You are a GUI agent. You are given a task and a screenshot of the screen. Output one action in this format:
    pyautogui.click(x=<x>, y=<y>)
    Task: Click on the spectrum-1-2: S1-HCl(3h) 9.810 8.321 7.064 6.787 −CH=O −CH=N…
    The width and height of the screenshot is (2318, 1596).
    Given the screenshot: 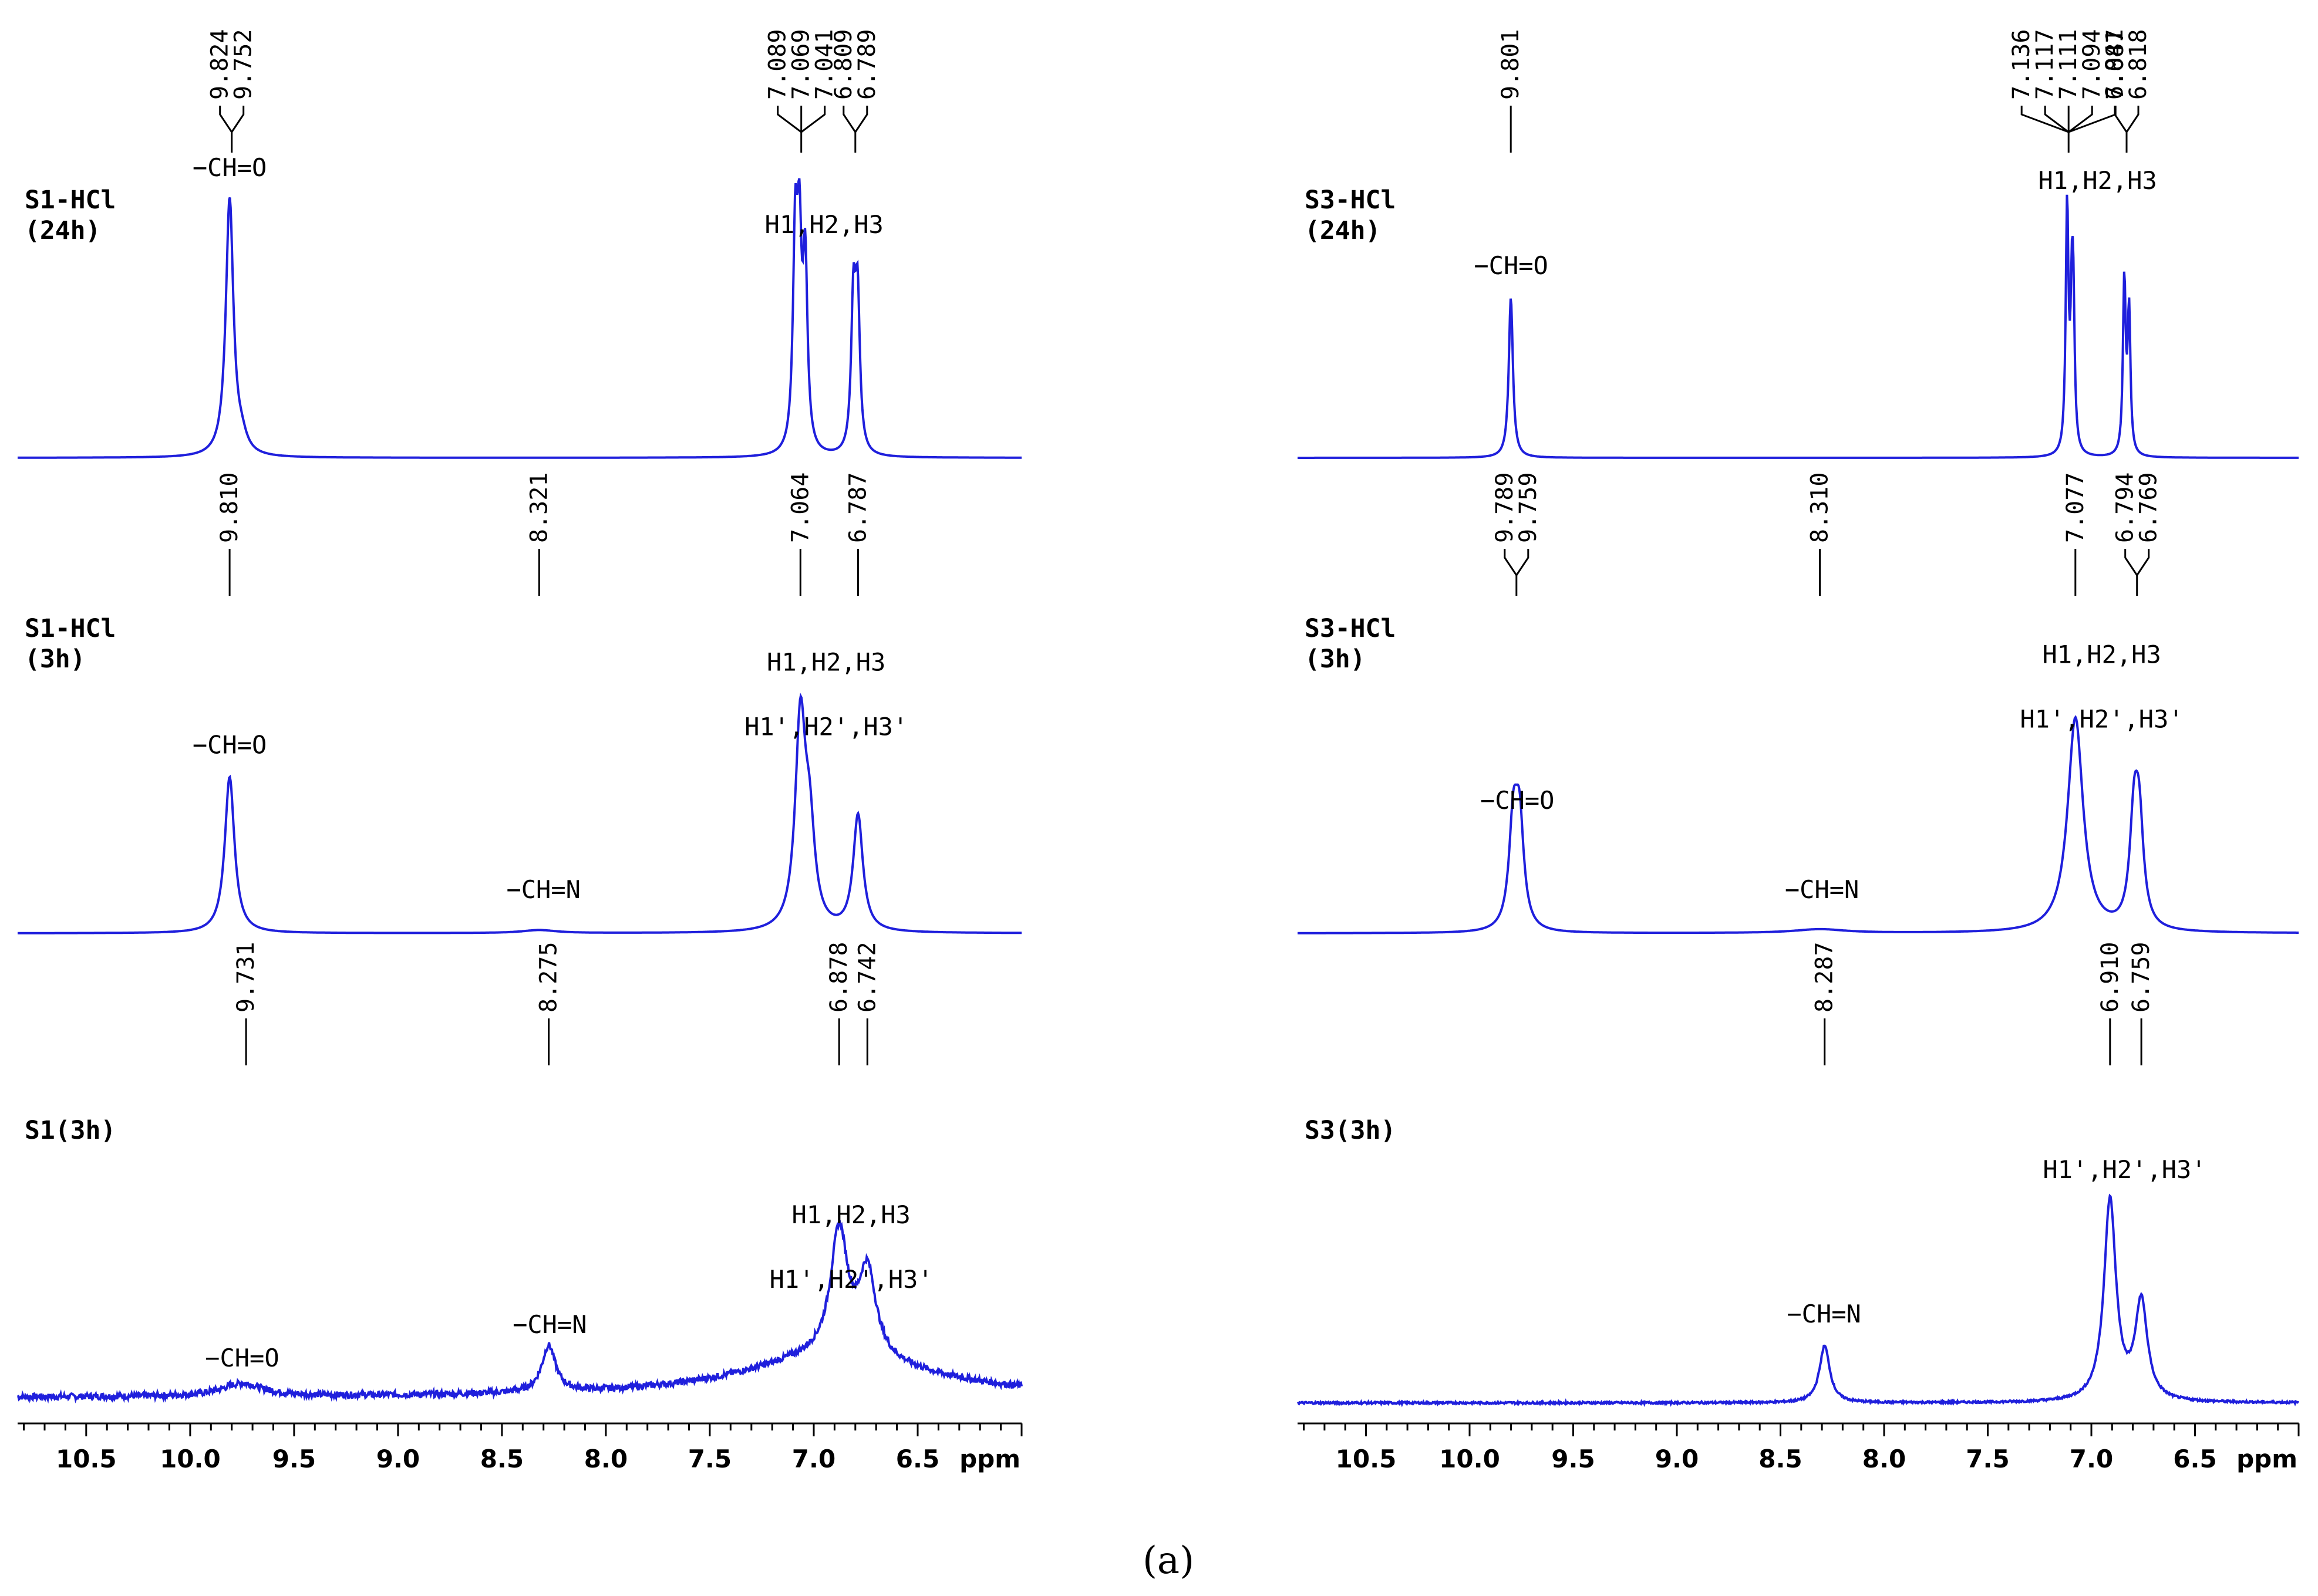 What is the action you would take?
    pyautogui.click(x=520, y=703)
    